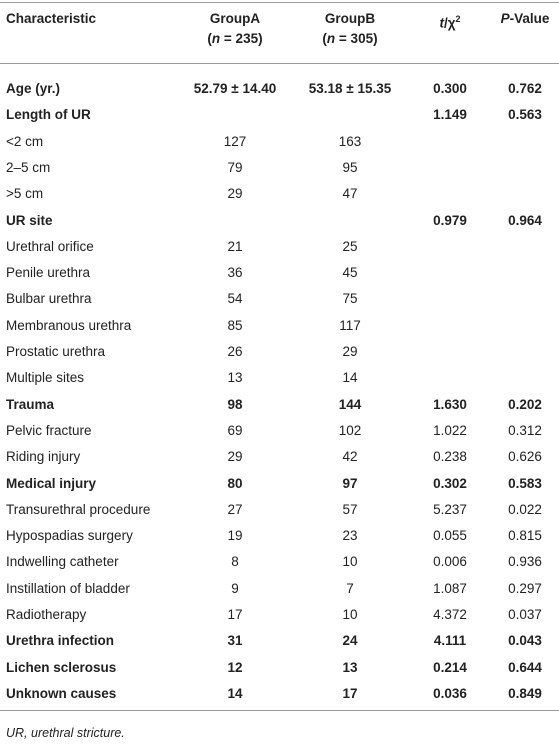 The width and height of the screenshot is (559, 745). I want to click on header-text: /χ, so click(449, 23).